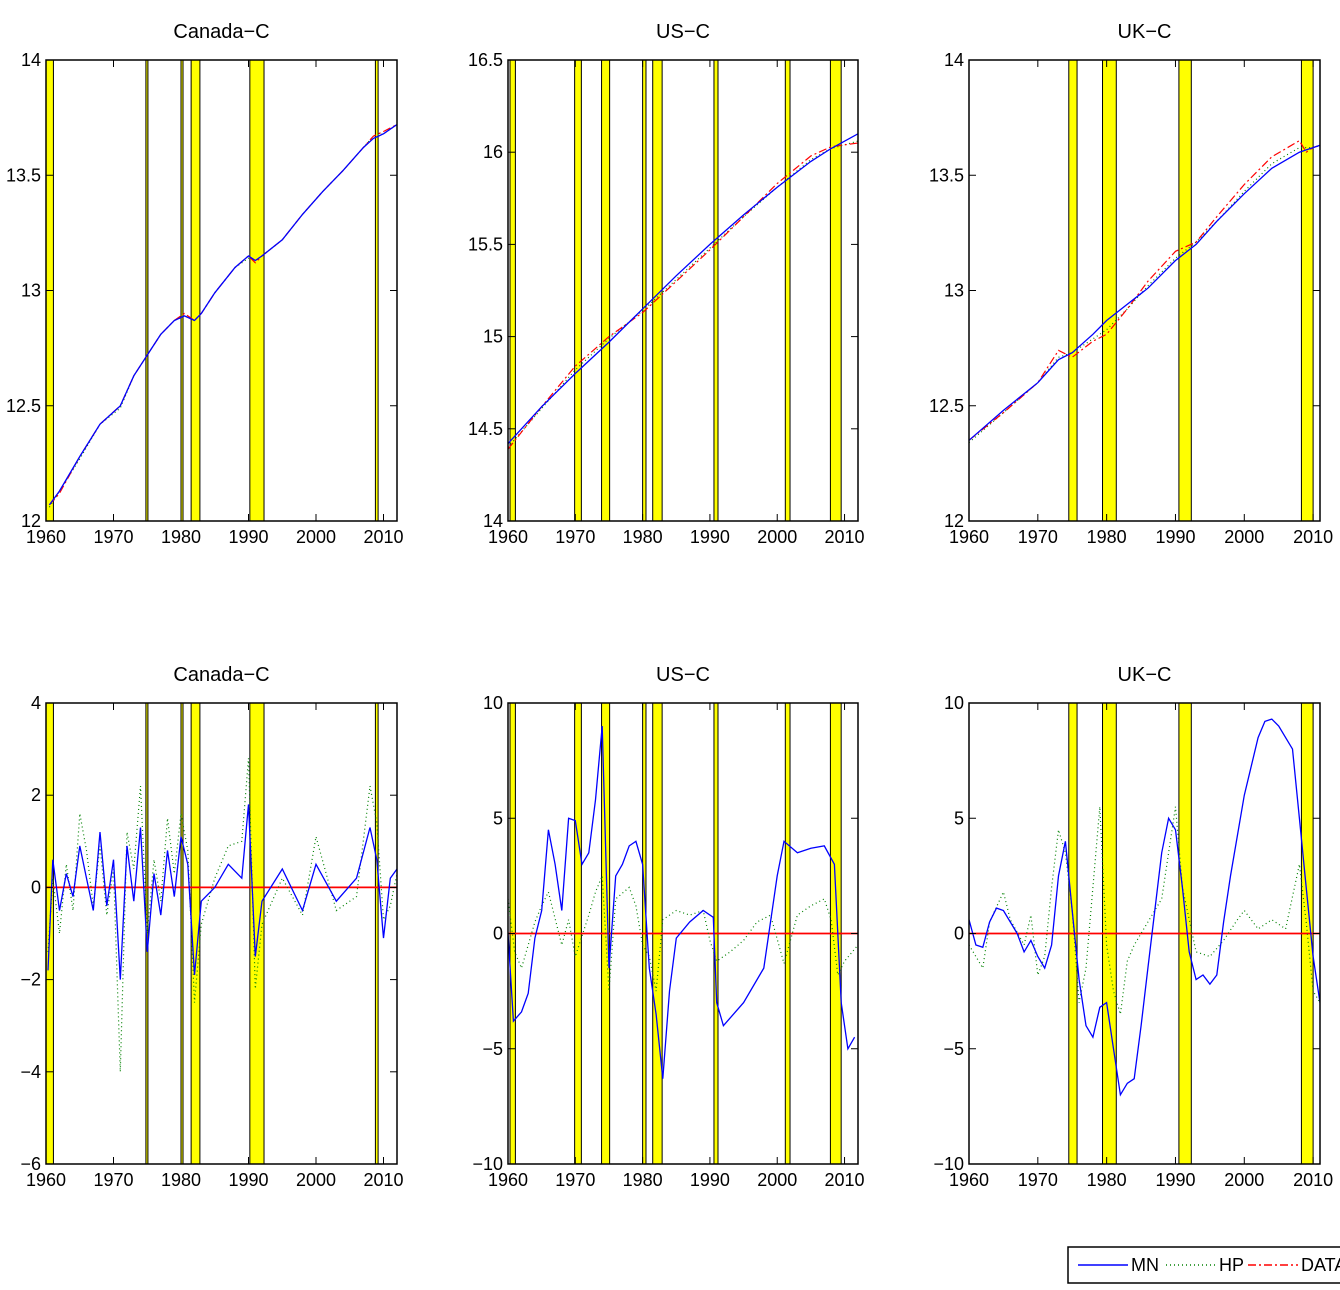  I want to click on chart-panel: 1960 1970 1980 1990 2000 2010 −10 −5 0 5 10 UK−C, so click(1133, 927).